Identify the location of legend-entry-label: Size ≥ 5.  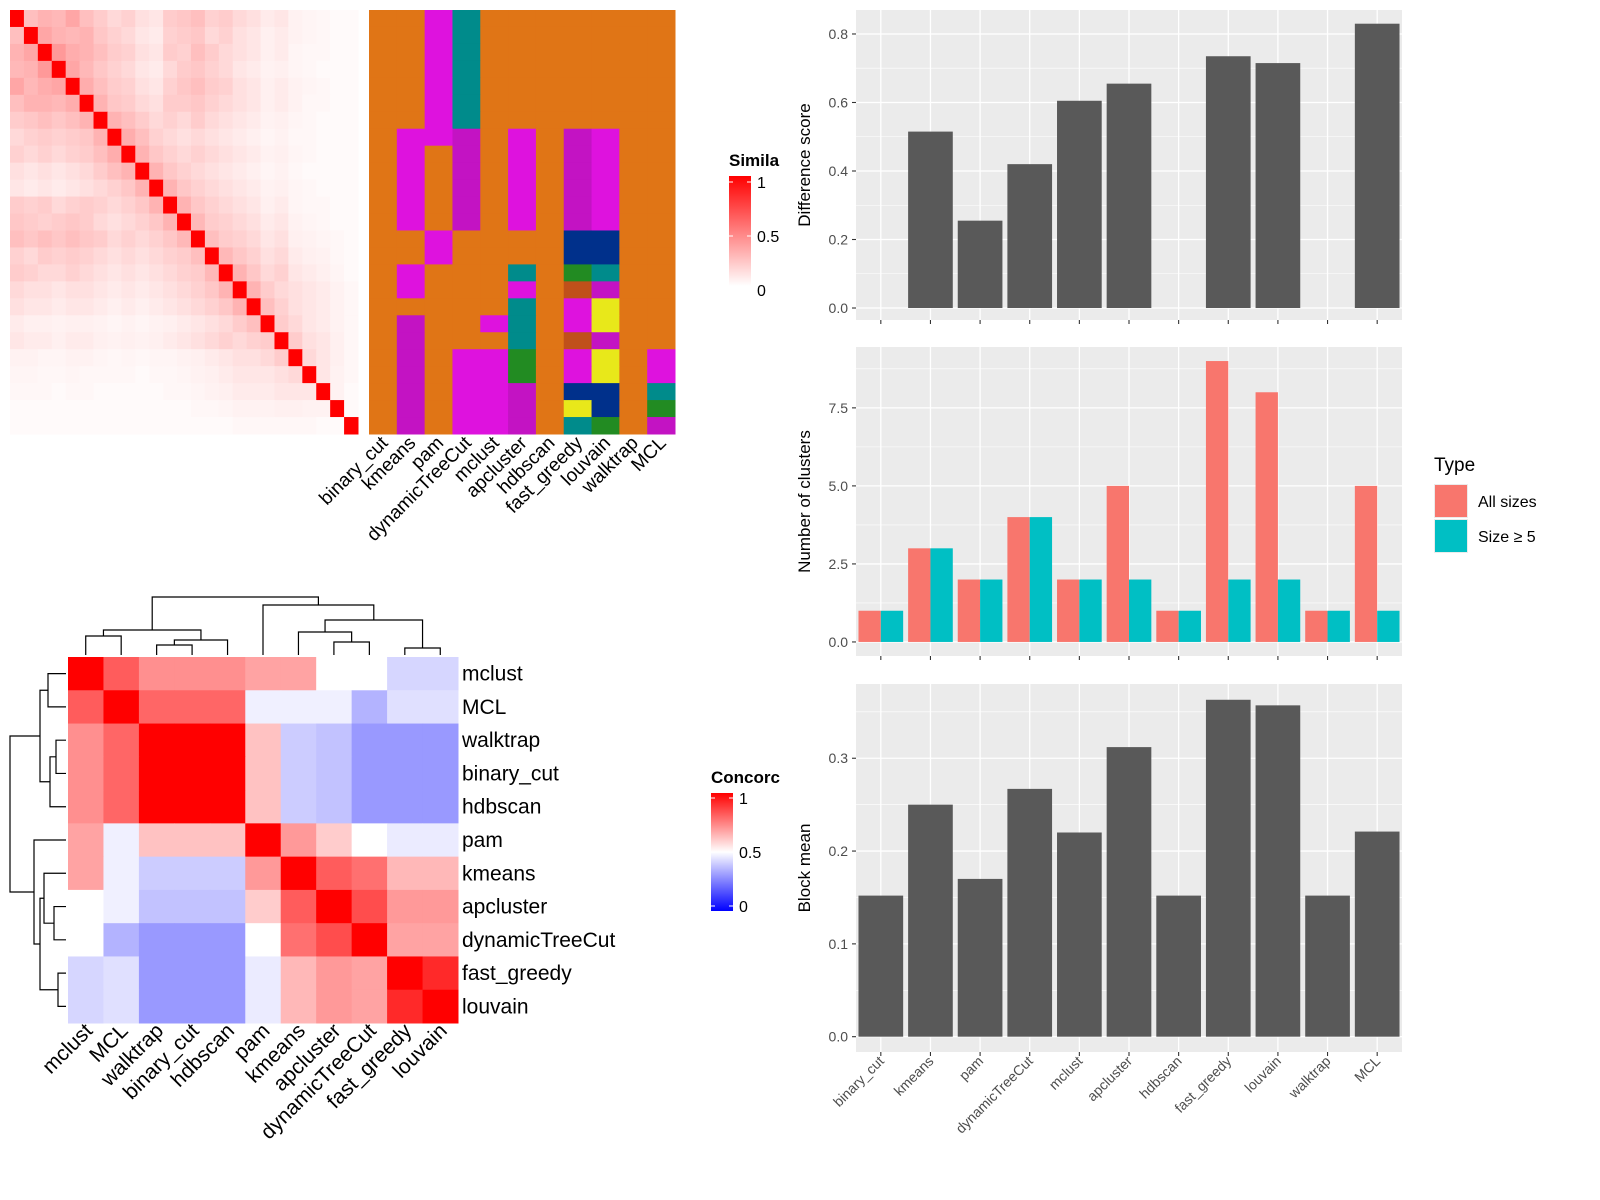
(1507, 537).